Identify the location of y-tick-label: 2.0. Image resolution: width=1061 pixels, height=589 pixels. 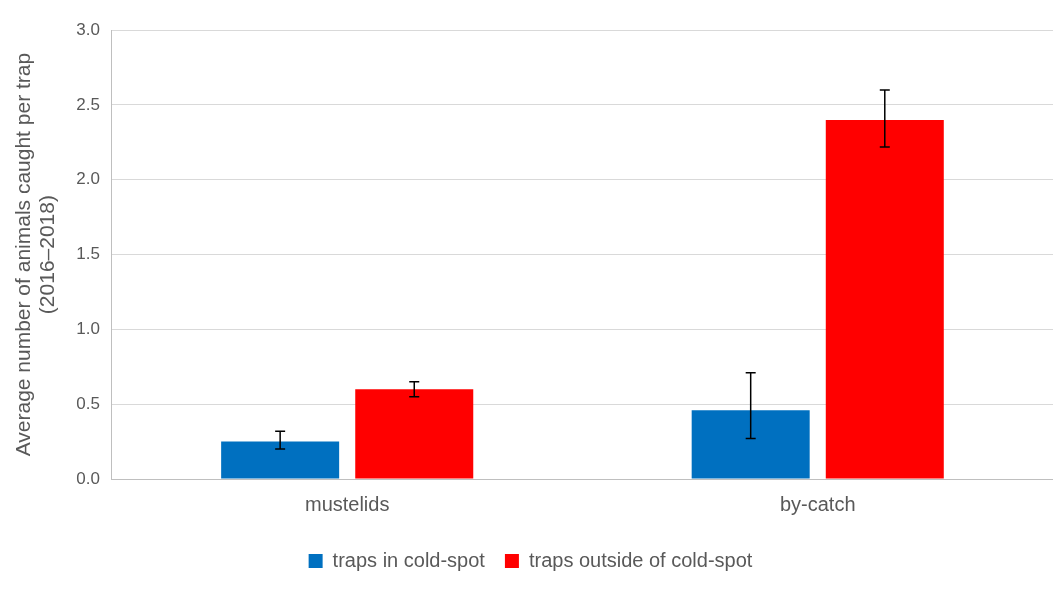
(88, 179).